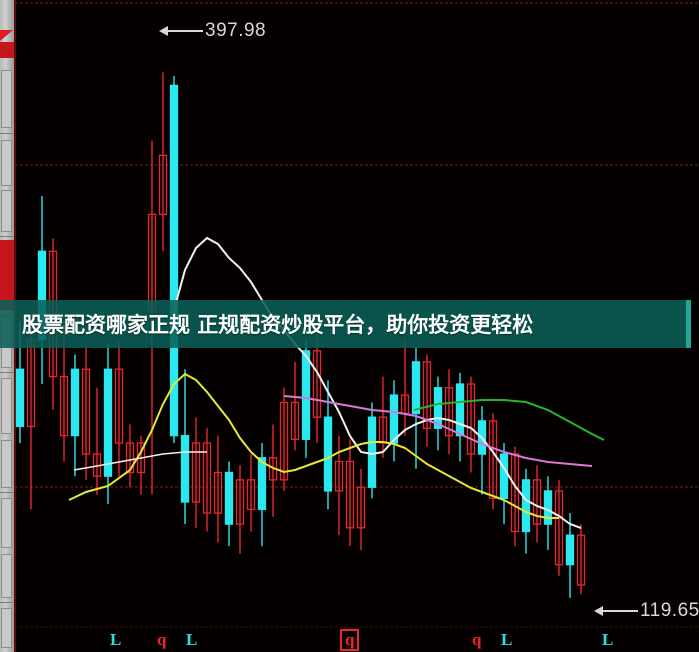 This screenshot has height=652, width=699. What do you see at coordinates (688, 324) in the screenshot?
I see `promo-banner-edge` at bounding box center [688, 324].